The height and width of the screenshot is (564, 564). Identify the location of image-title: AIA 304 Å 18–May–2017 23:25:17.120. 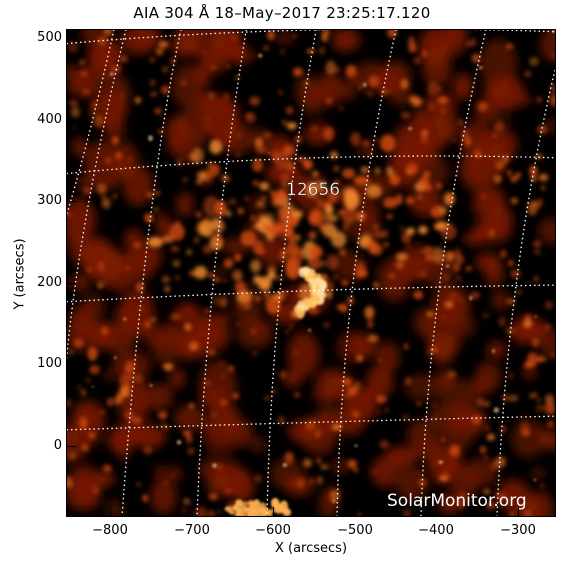
(282, 13).